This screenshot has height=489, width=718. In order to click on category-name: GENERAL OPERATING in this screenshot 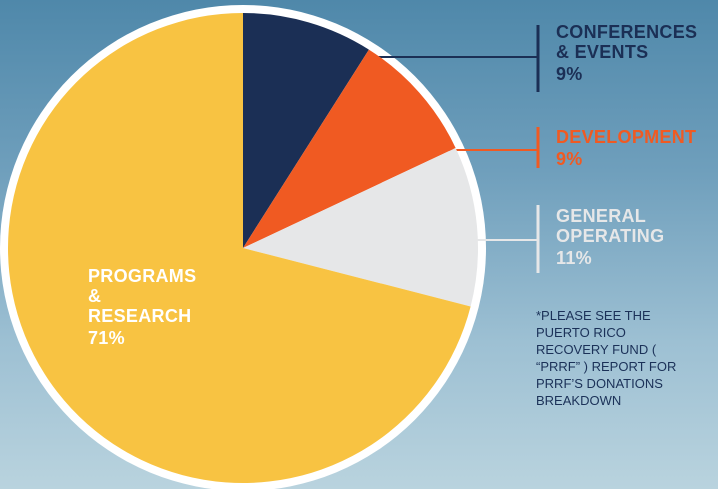, I will do `click(610, 226)`.